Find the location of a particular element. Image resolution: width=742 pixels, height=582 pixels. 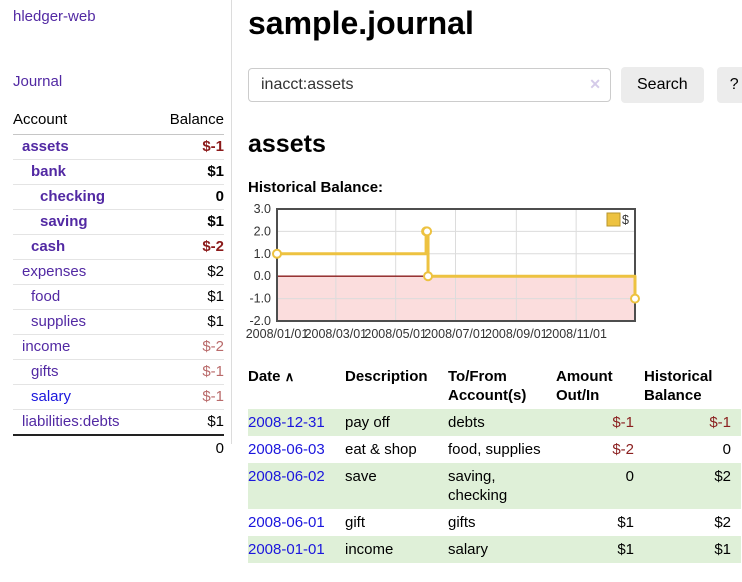

account-row: gifts $-1 is located at coordinates (118, 372).